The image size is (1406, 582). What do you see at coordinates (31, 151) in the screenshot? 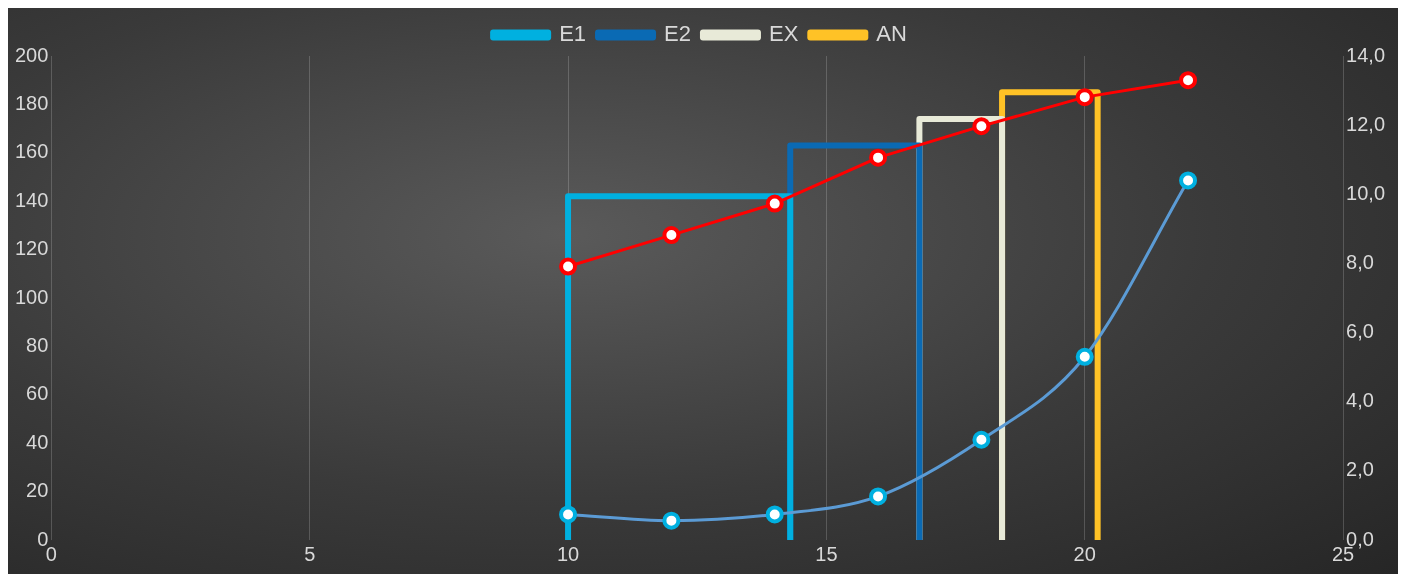
I see `y-tick-label: 160` at bounding box center [31, 151].